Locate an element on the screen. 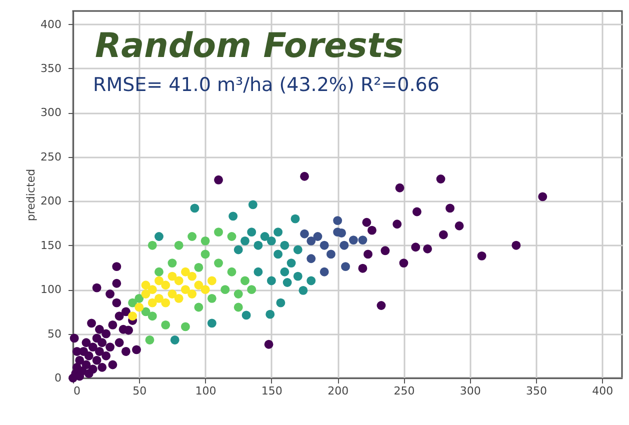  y-tick-label: 250 is located at coordinates (51, 157).